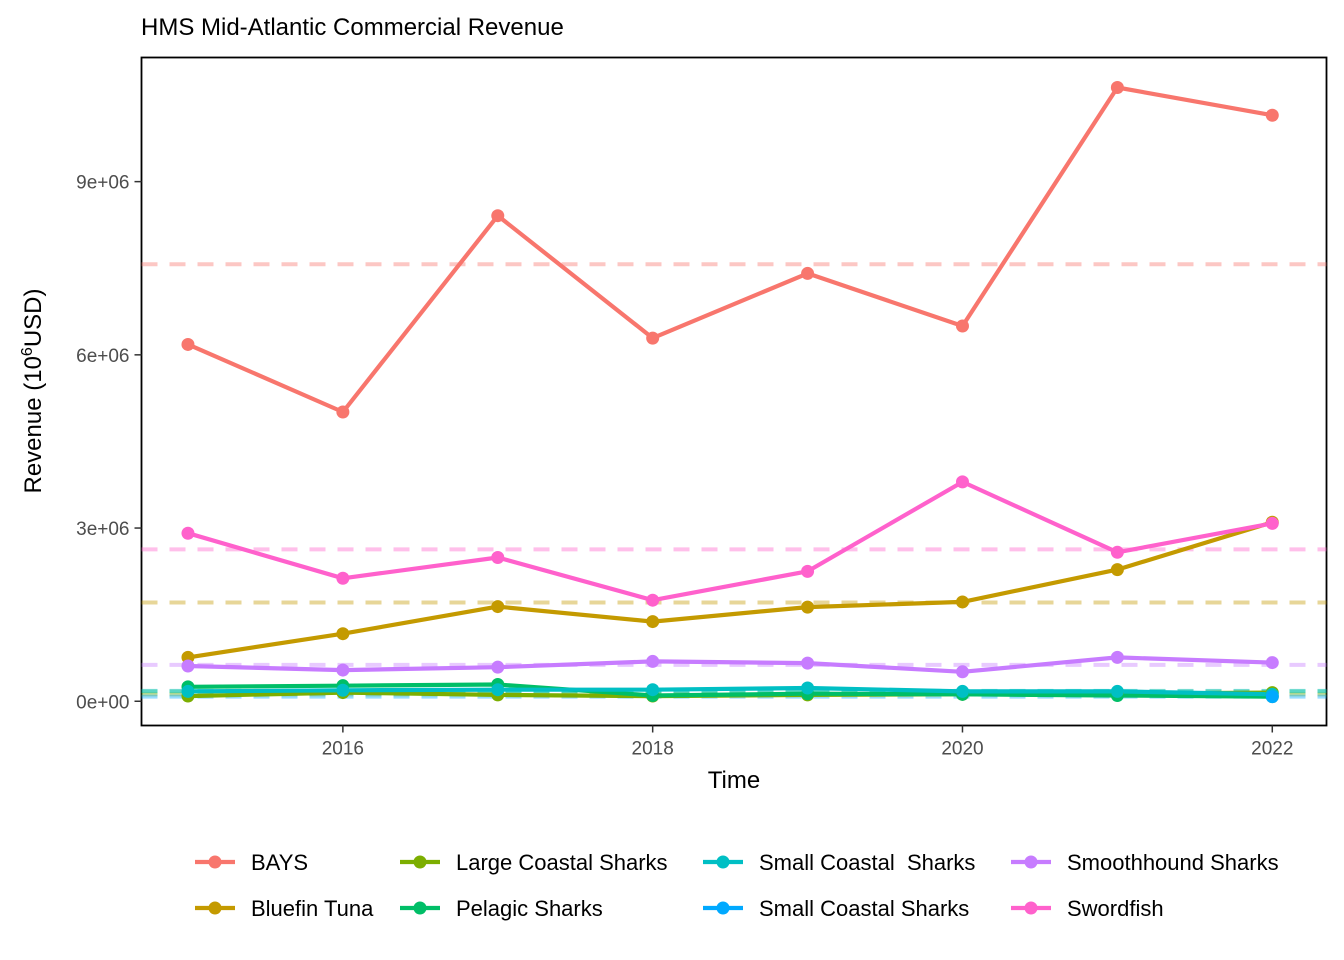 The image size is (1344, 960). I want to click on point-bays-0-2015, so click(188, 344).